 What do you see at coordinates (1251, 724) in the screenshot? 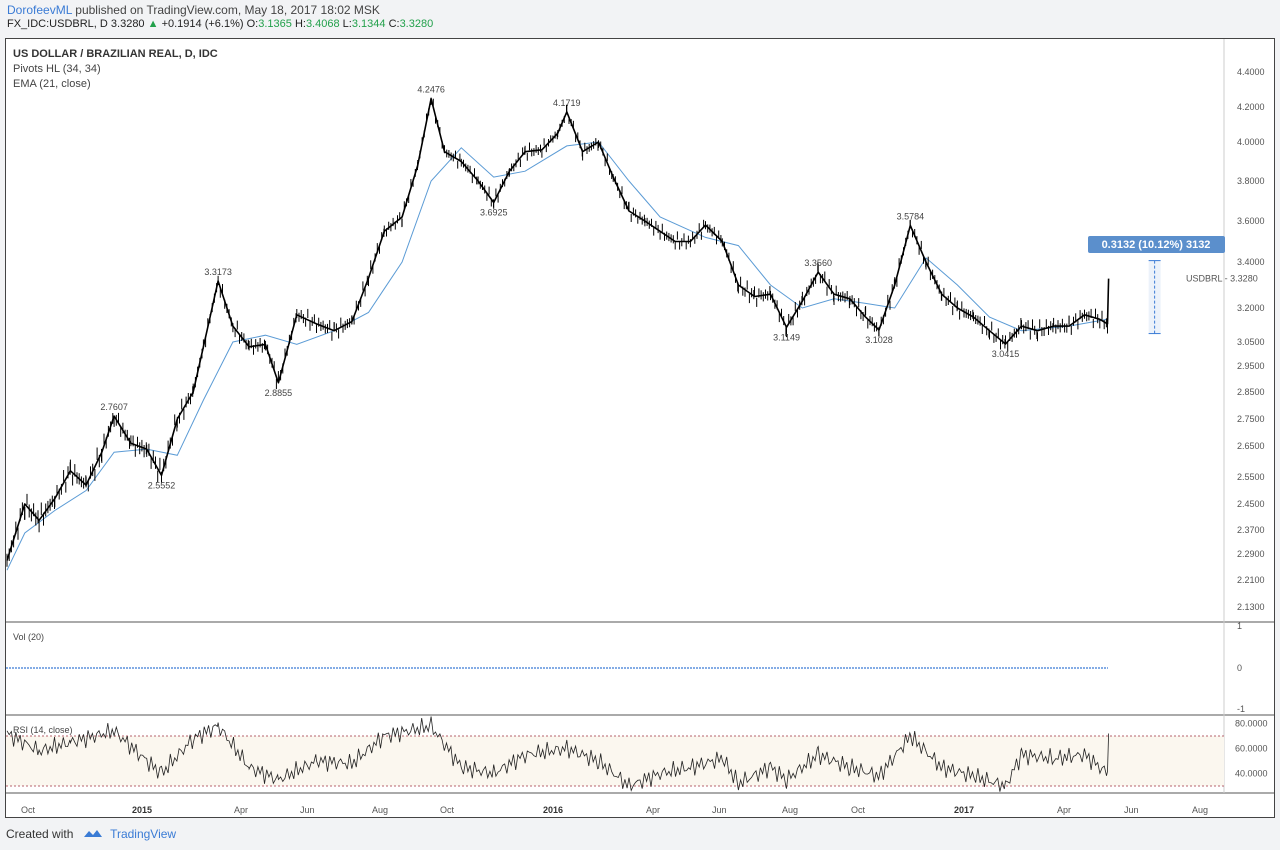
I see `rsi-tick-label: 80.0000` at bounding box center [1251, 724].